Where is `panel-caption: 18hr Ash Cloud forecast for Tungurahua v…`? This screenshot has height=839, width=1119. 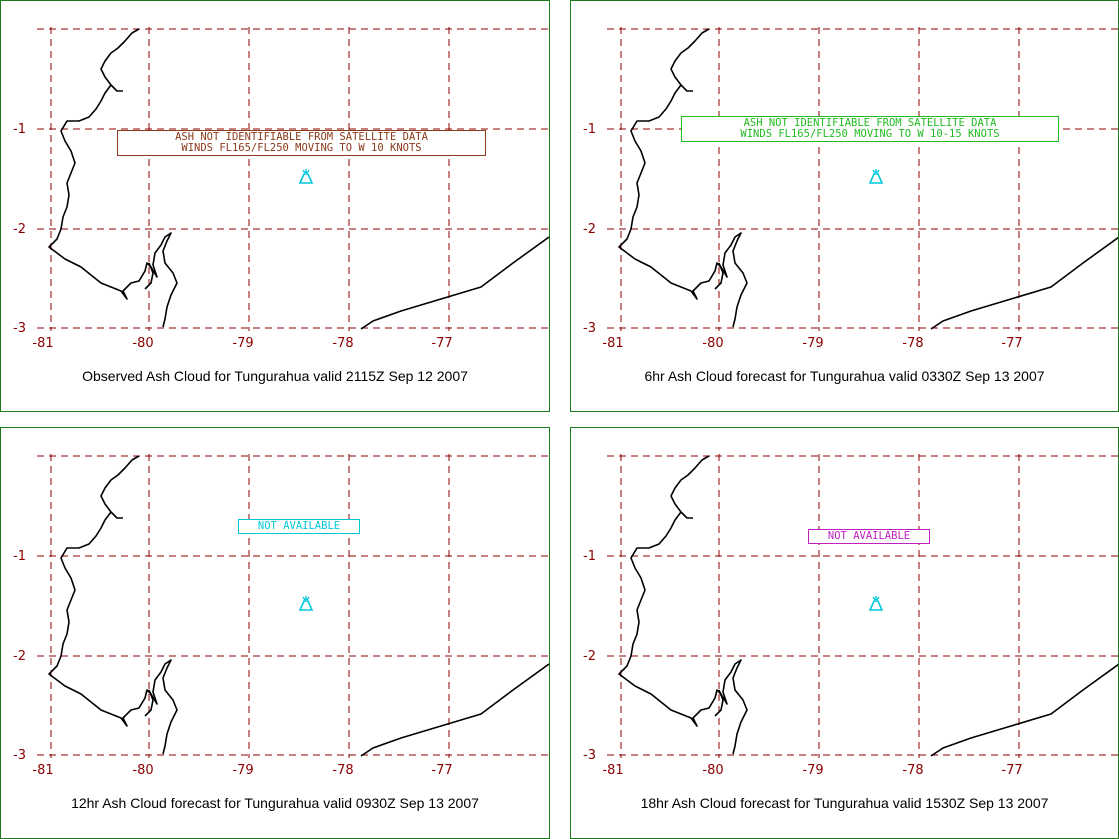
panel-caption: 18hr Ash Cloud forecast for Tungurahua v… is located at coordinates (844, 803).